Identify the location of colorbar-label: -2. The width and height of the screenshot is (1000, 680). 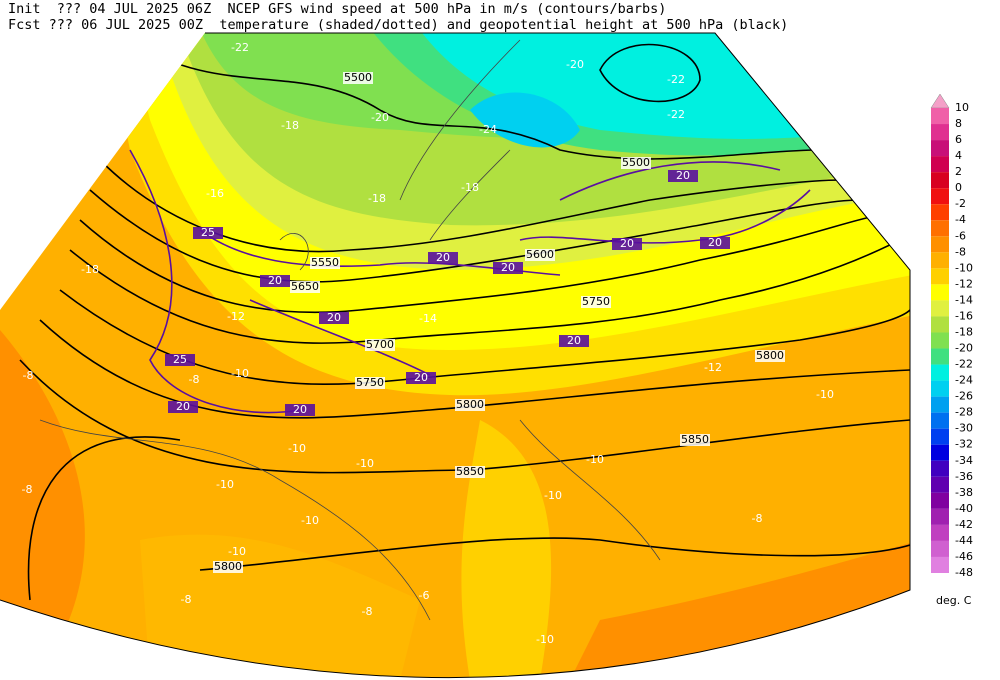
(960, 203).